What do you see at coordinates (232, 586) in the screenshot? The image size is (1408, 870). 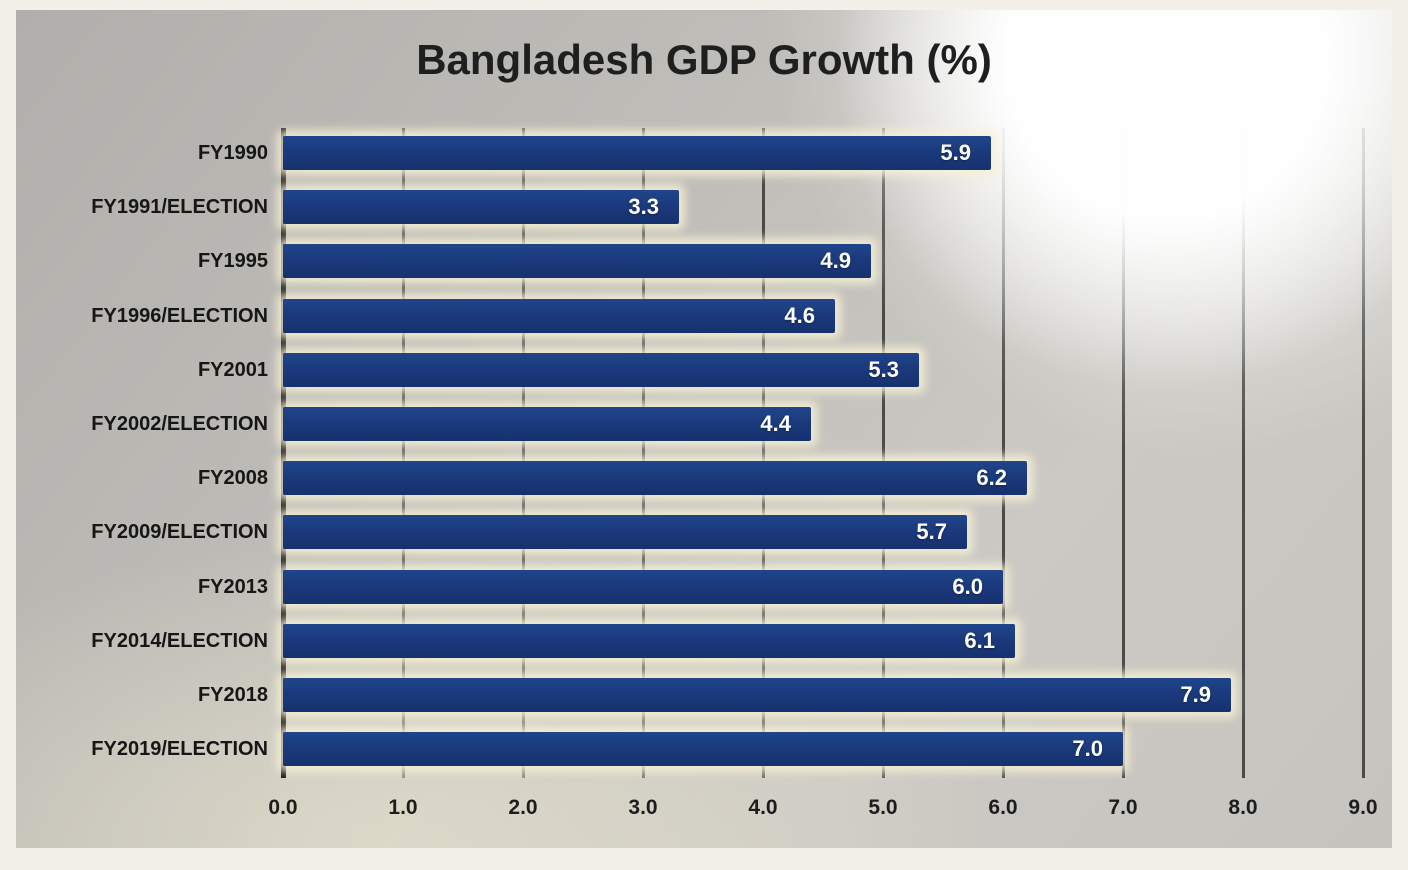 I see `category-label: FY2013` at bounding box center [232, 586].